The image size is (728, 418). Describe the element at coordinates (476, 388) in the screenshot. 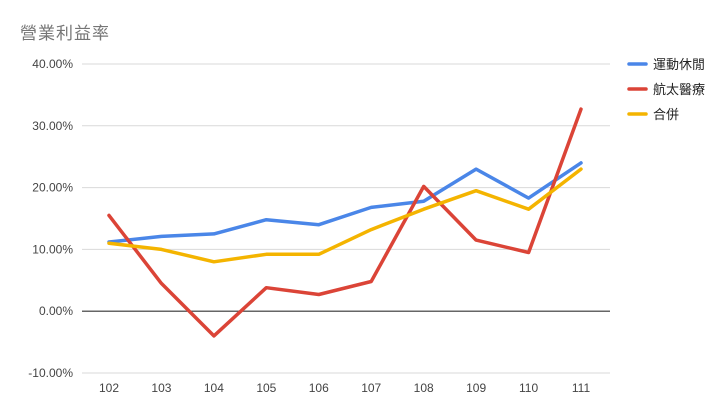

I see `x-tick-label: 109` at that location.